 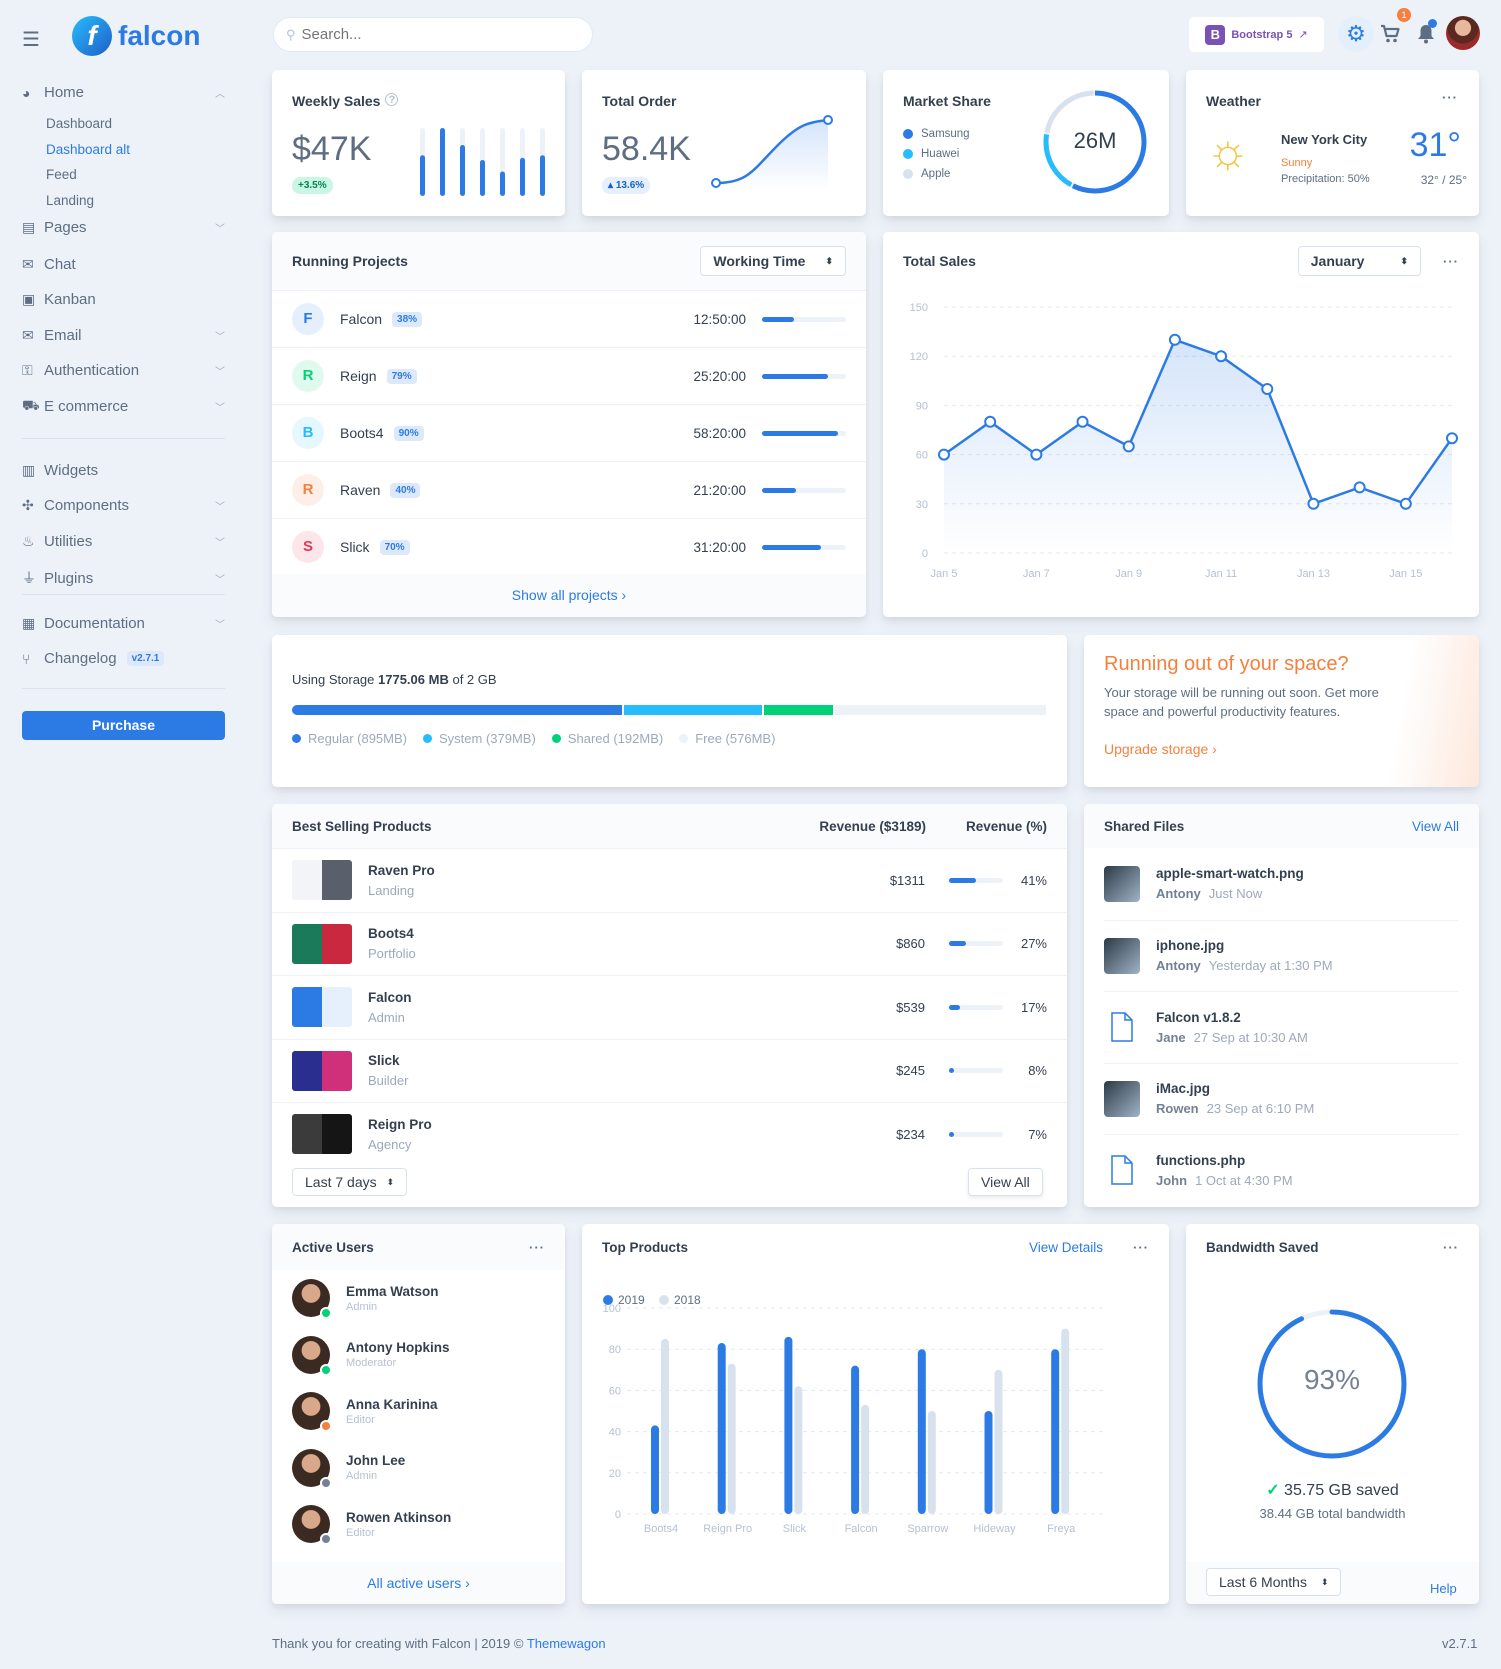 What do you see at coordinates (669, 880) in the screenshot?
I see `product-row: Raven Pro Landing $1311 41%` at bounding box center [669, 880].